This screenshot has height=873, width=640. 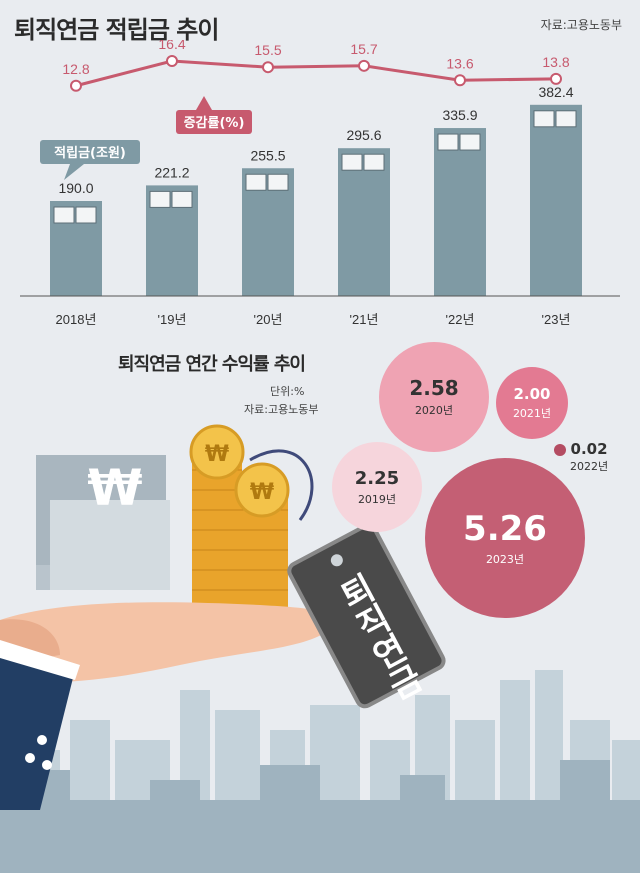 What do you see at coordinates (532, 413) in the screenshot?
I see `return-year: 2021년` at bounding box center [532, 413].